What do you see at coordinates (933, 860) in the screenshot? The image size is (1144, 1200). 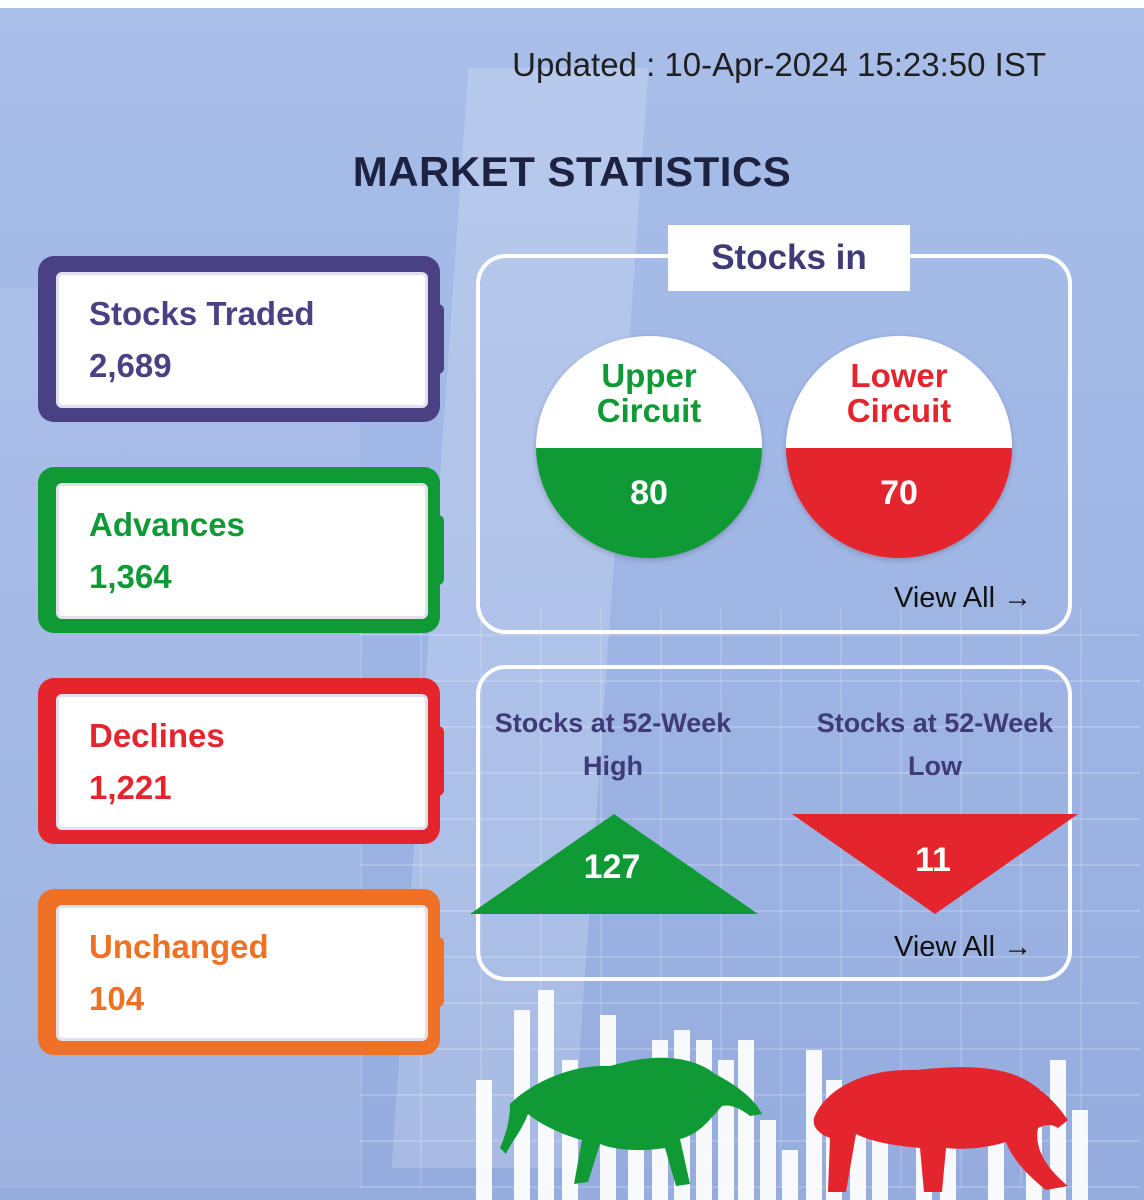 I see `week52-low-value: 11` at bounding box center [933, 860].